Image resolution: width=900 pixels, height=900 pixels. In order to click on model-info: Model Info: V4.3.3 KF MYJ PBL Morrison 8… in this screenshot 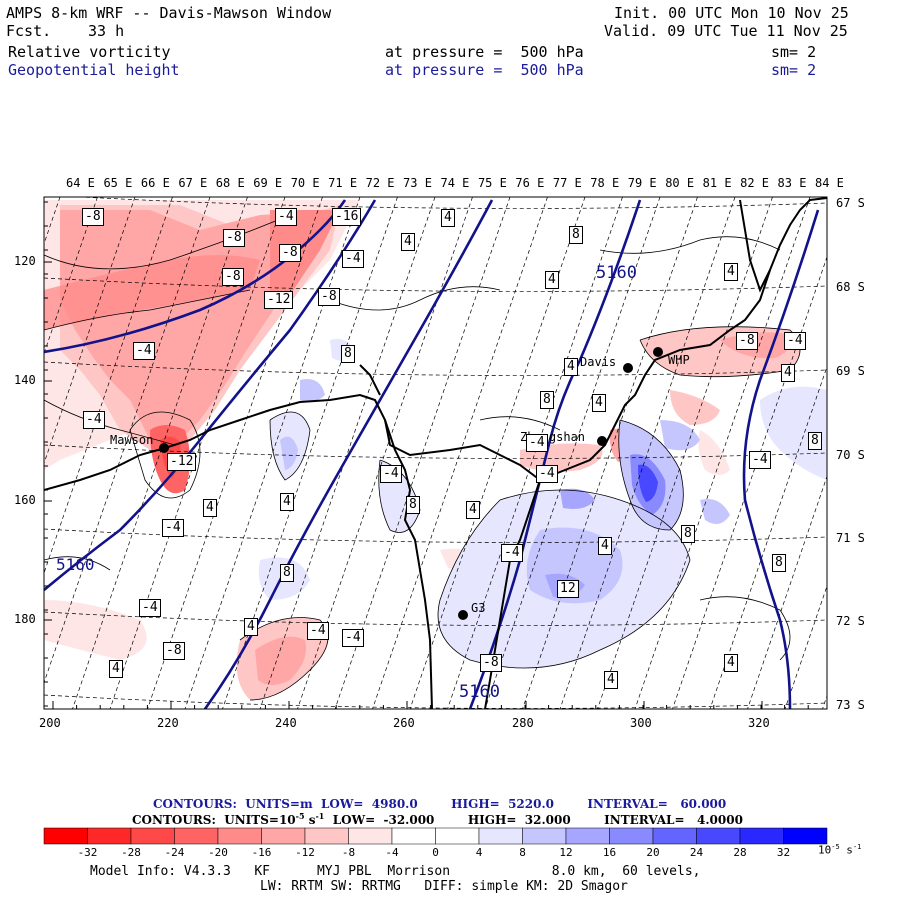, I will do `click(395, 871)`.